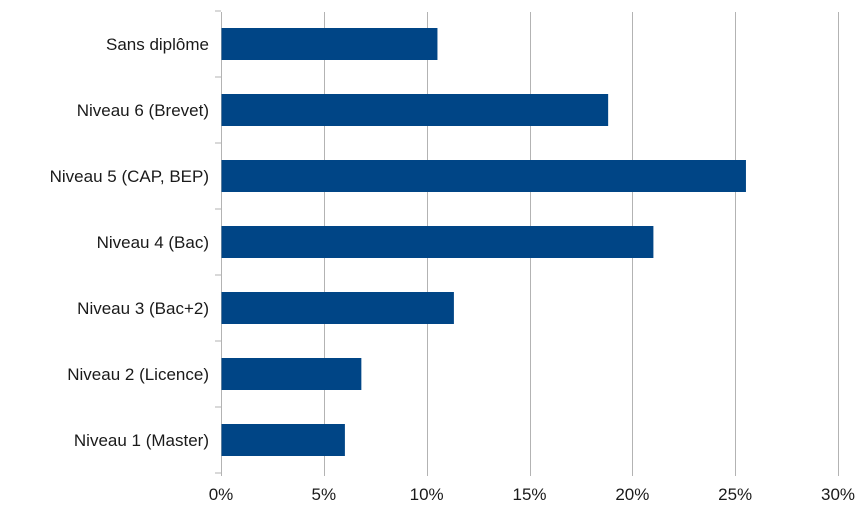  I want to click on category-label: Niveau 1 (Master), so click(141, 440).